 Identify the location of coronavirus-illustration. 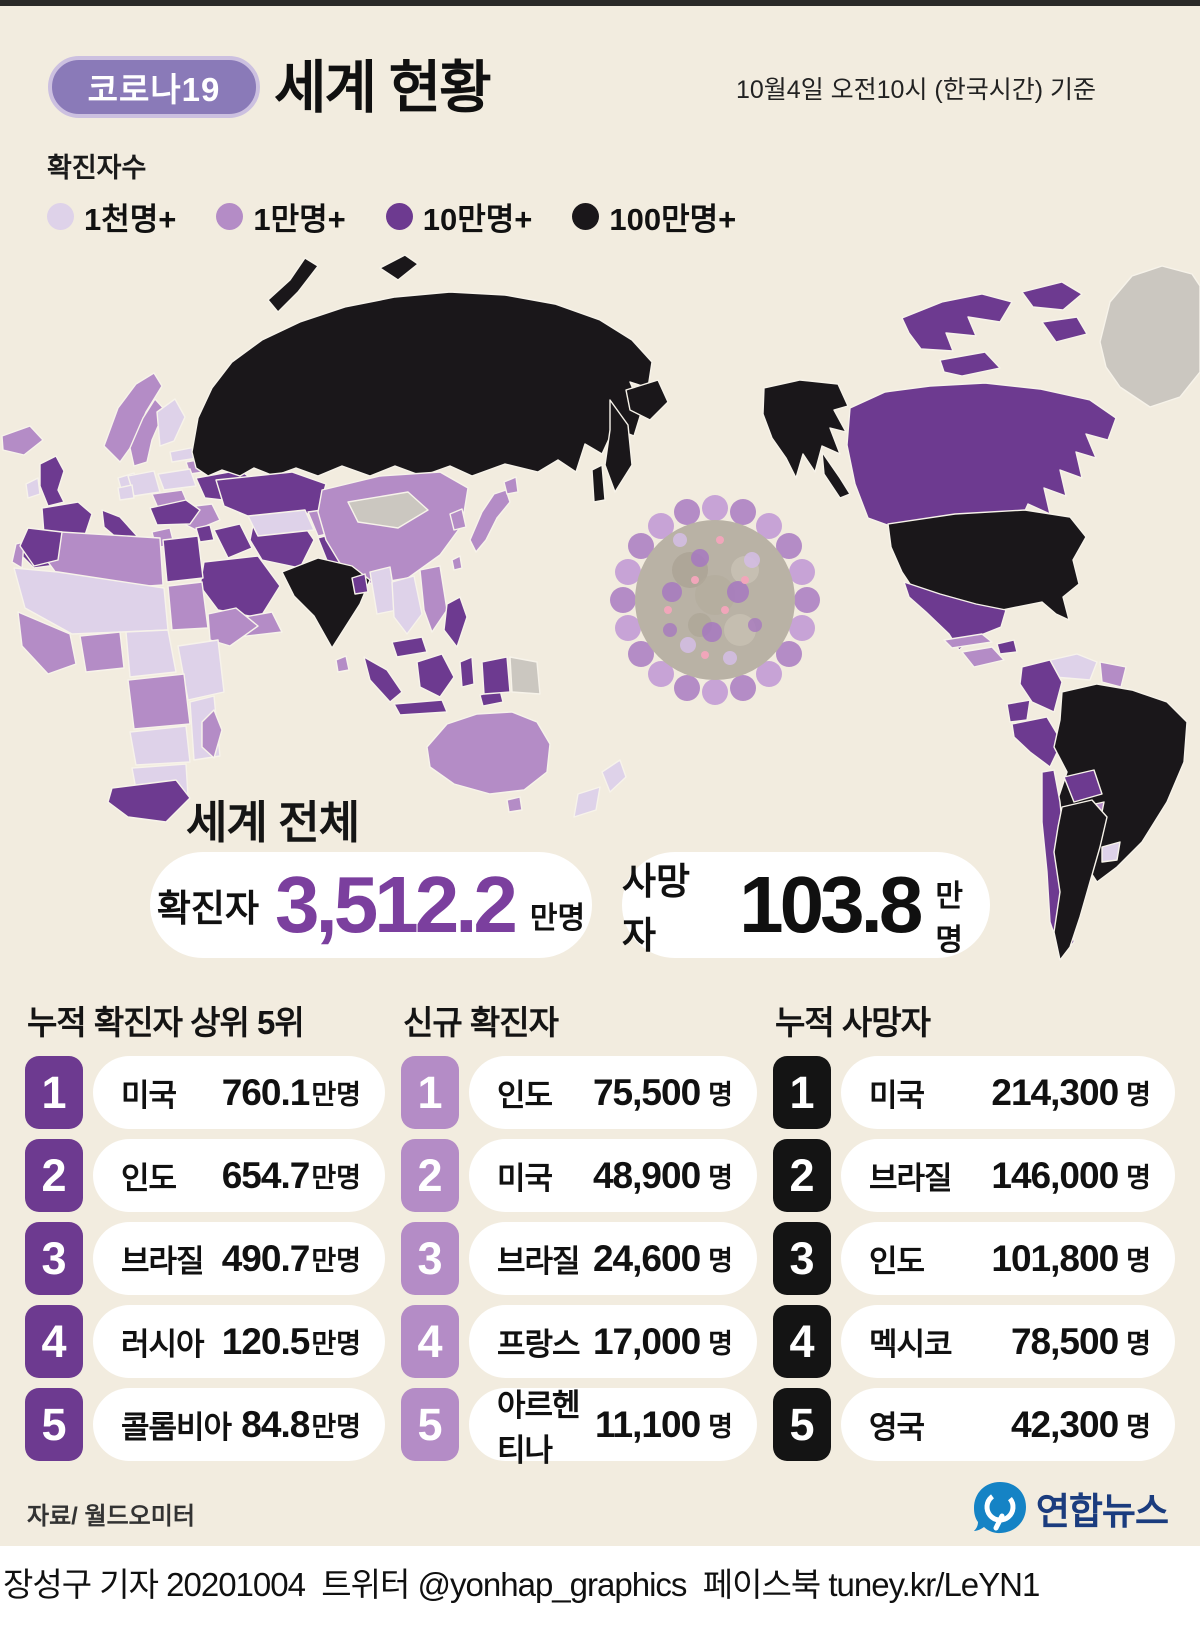
(715, 600).